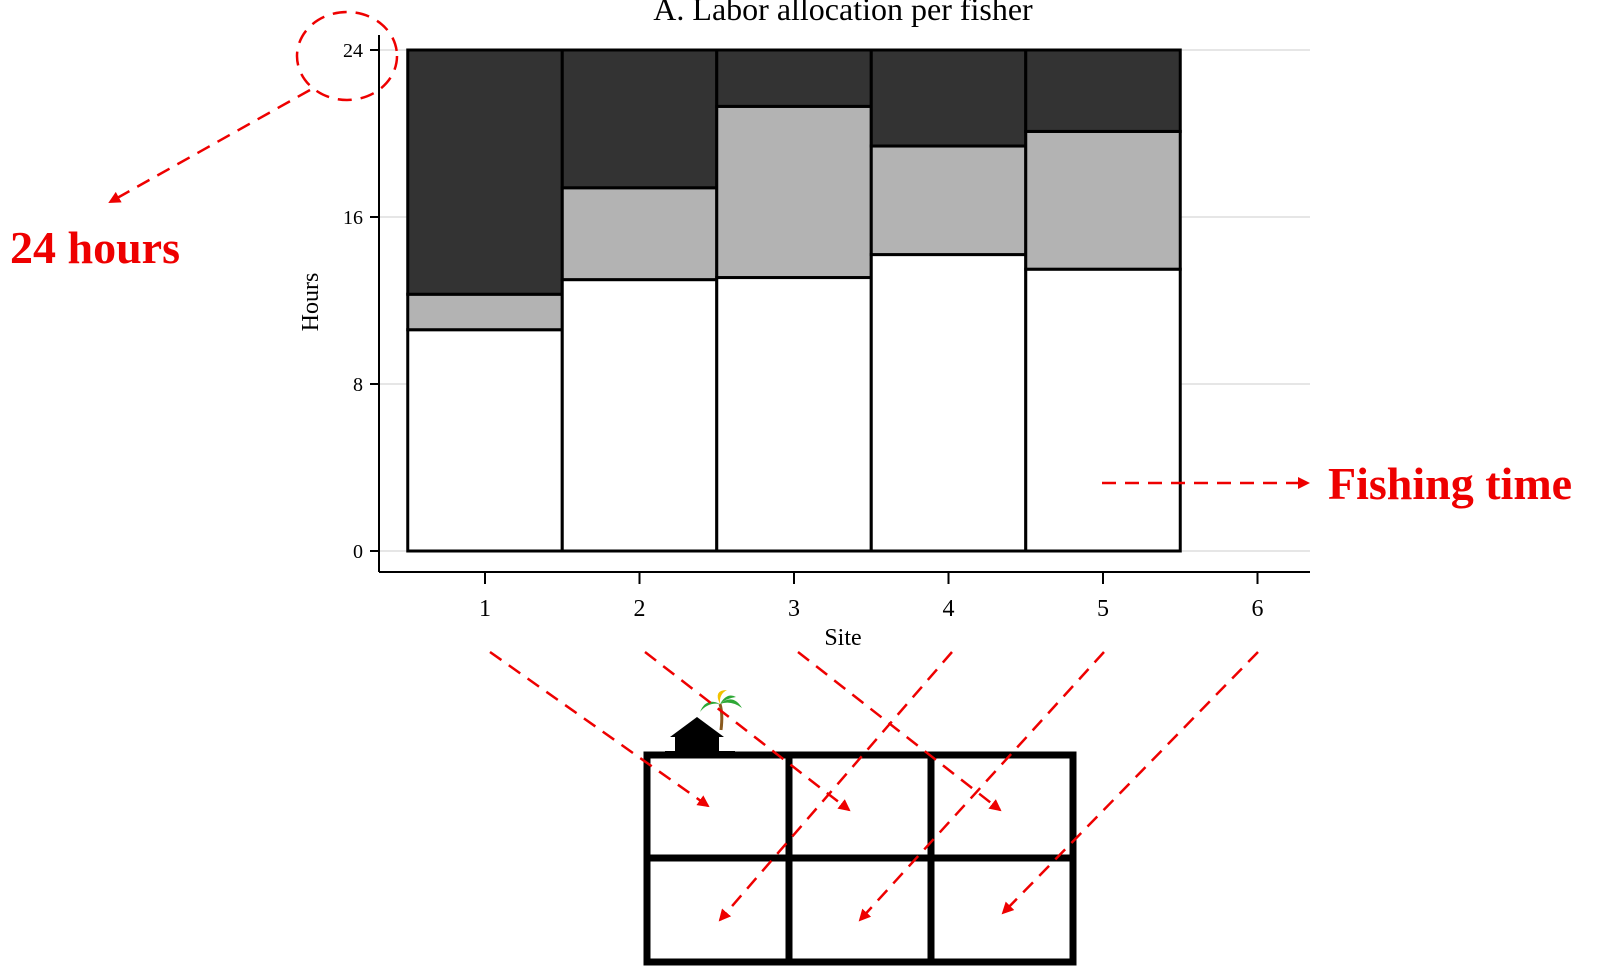  I want to click on y-axis-label: Hours, so click(311, 302).